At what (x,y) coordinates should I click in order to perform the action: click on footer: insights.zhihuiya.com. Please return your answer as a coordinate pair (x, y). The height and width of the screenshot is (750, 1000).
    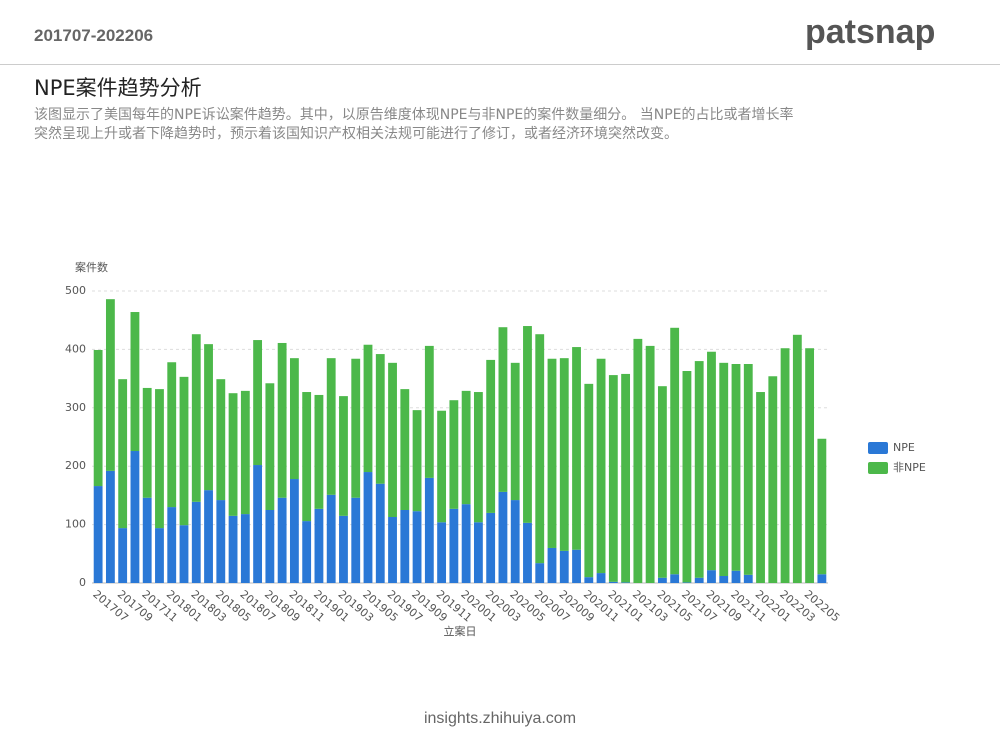
    Looking at the image, I should click on (500, 718).